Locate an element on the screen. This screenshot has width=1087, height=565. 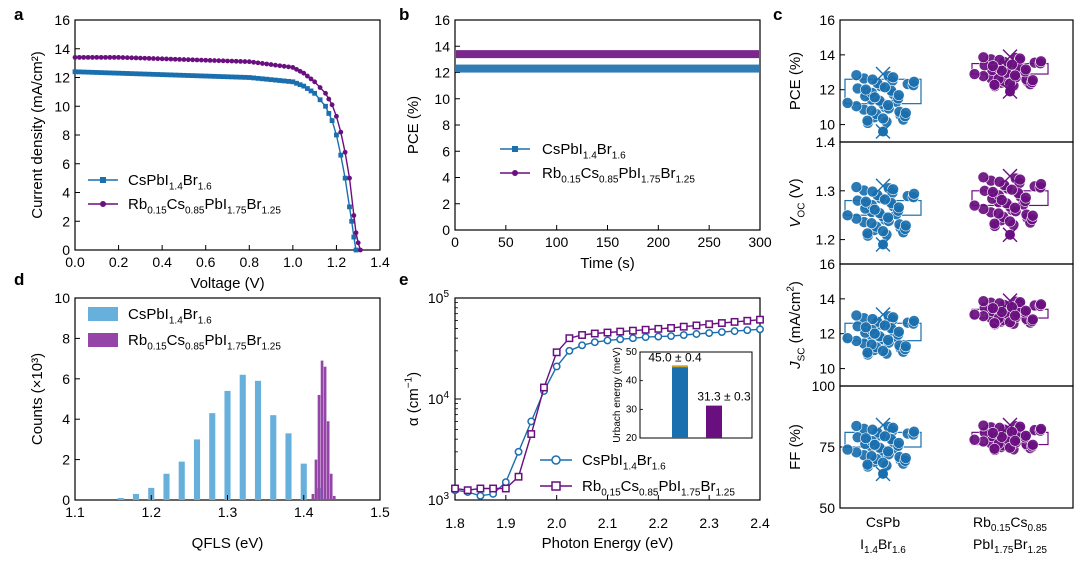
pce-x-axis-label: Time (s) is located at coordinates (607, 263).